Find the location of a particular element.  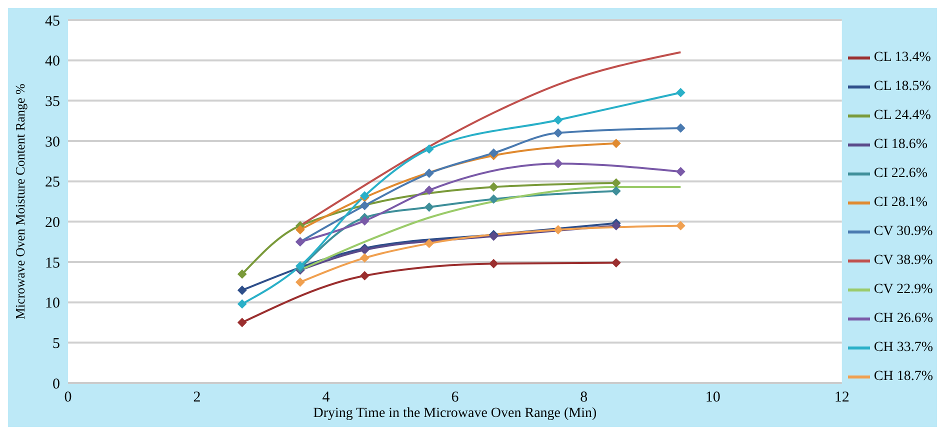

legend-label: CL 24.4% is located at coordinates (902, 116).